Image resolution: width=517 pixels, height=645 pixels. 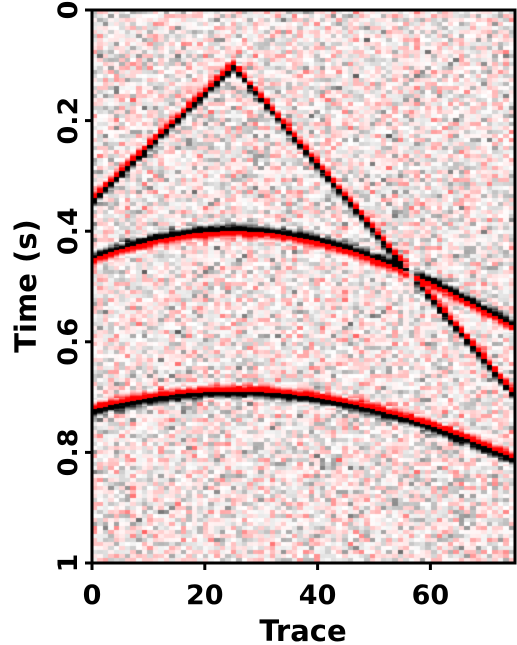 What do you see at coordinates (68, 10) in the screenshot?
I see `y-tick-label: 0` at bounding box center [68, 10].